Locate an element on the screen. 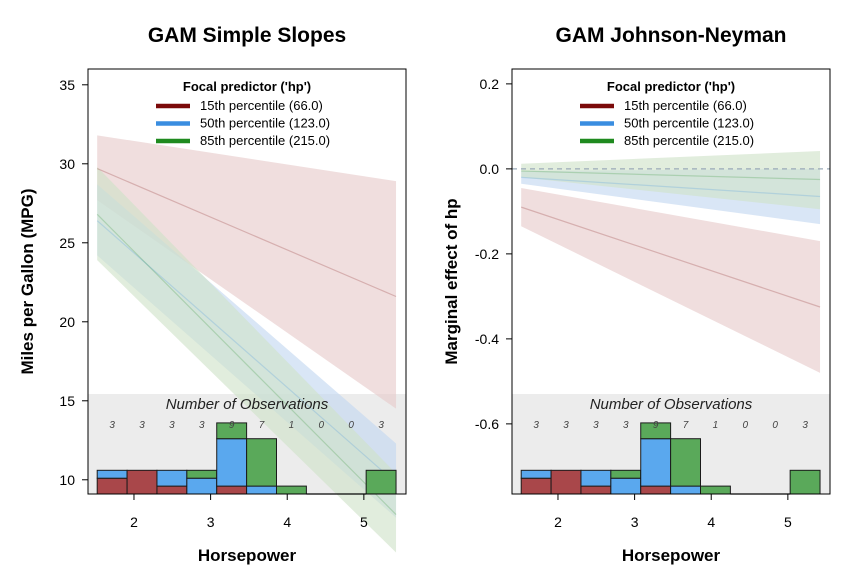 The image size is (866, 583). y-axis-label: Miles per Gallon (MPG) is located at coordinates (27, 281).